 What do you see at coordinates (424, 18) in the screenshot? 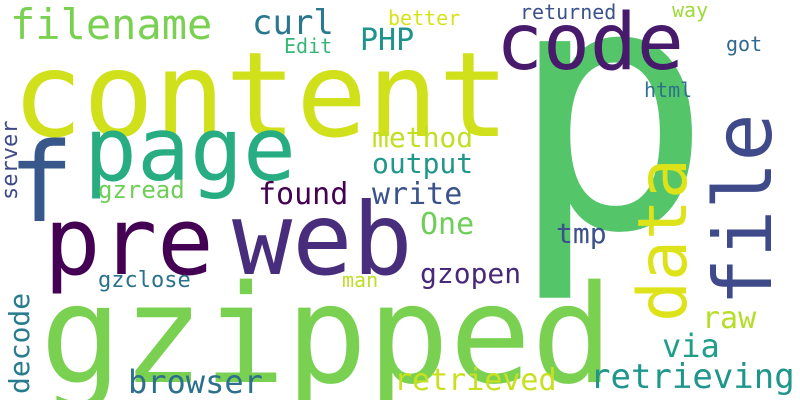
I see `word-better: better` at bounding box center [424, 18].